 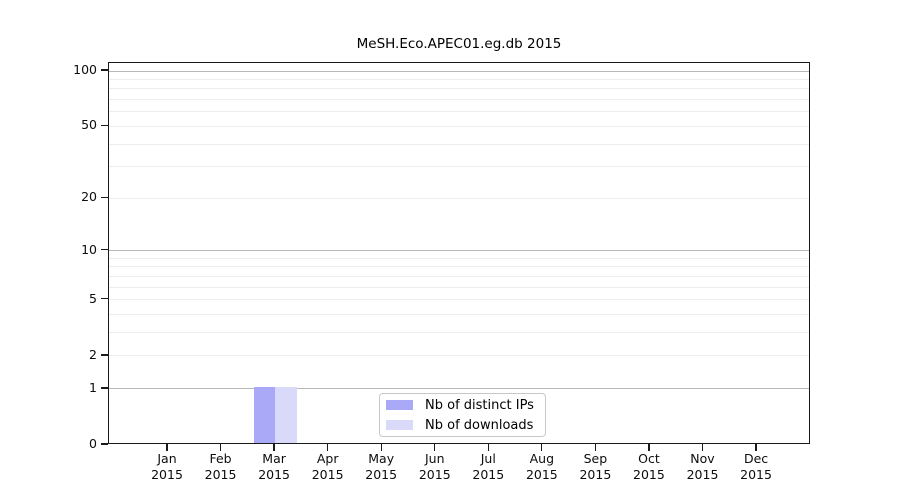 What do you see at coordinates (89, 125) in the screenshot?
I see `y-tick-label-50: 50` at bounding box center [89, 125].